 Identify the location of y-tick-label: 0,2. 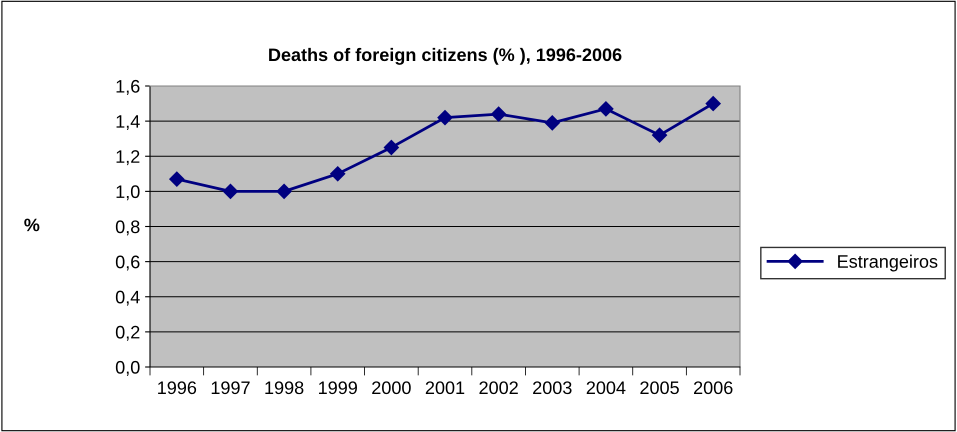
(128, 333).